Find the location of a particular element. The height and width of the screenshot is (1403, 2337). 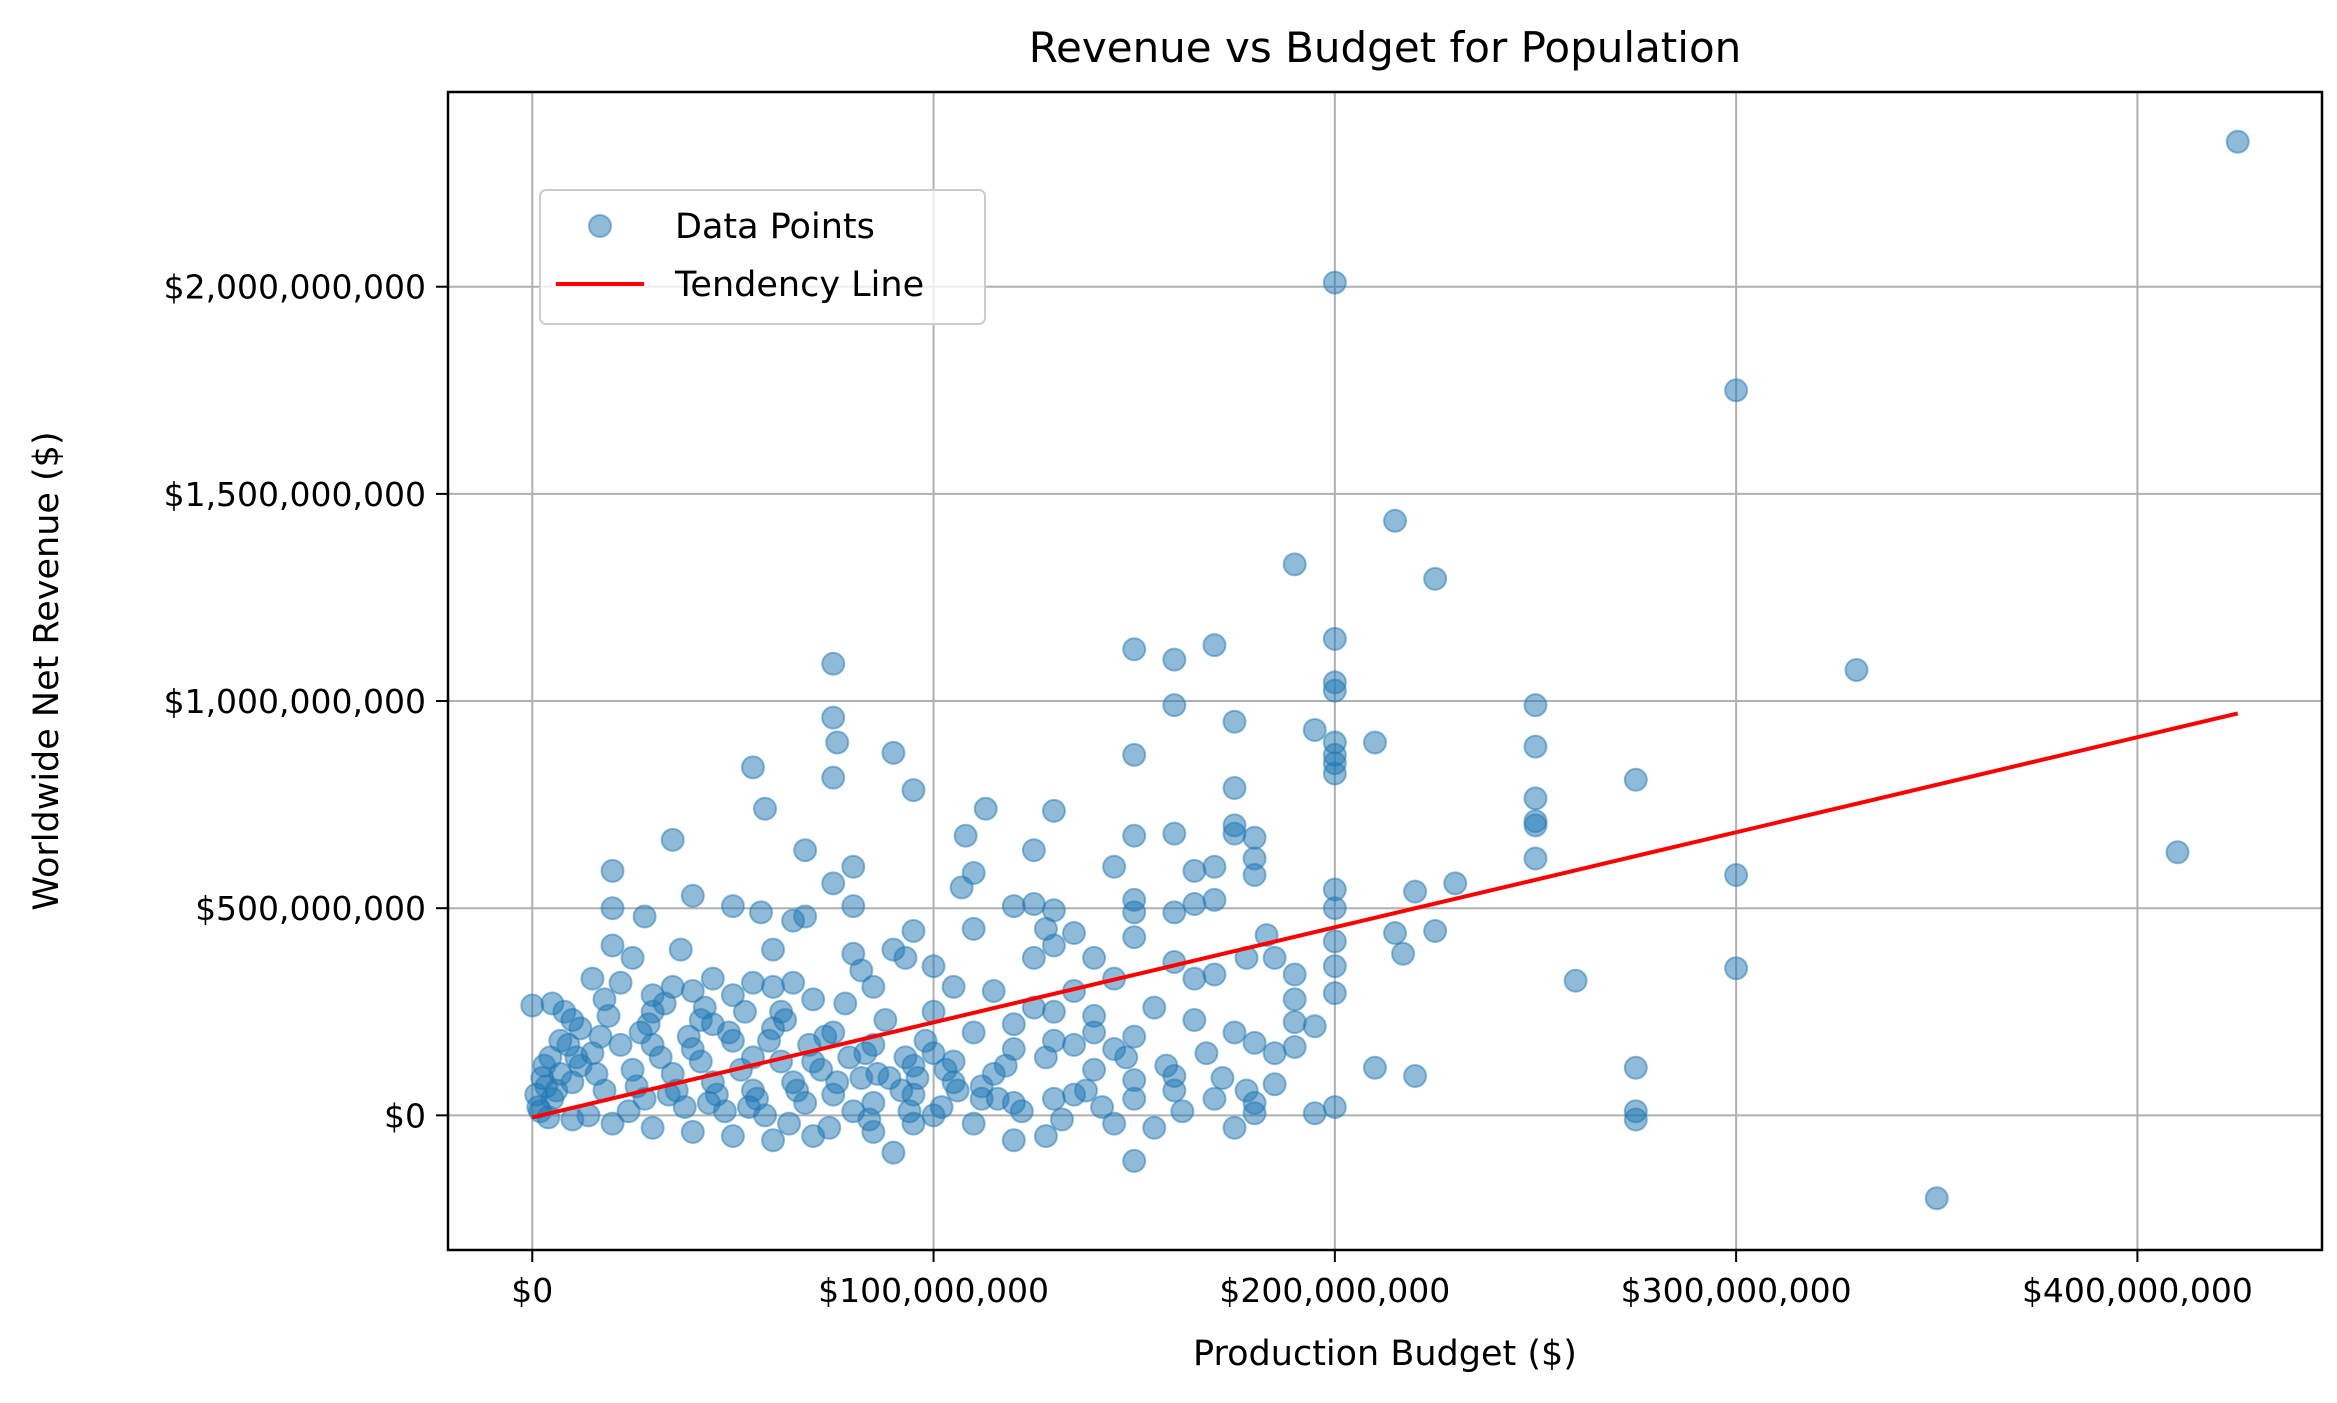

legend-label-data-points: Data Points is located at coordinates (775, 227).